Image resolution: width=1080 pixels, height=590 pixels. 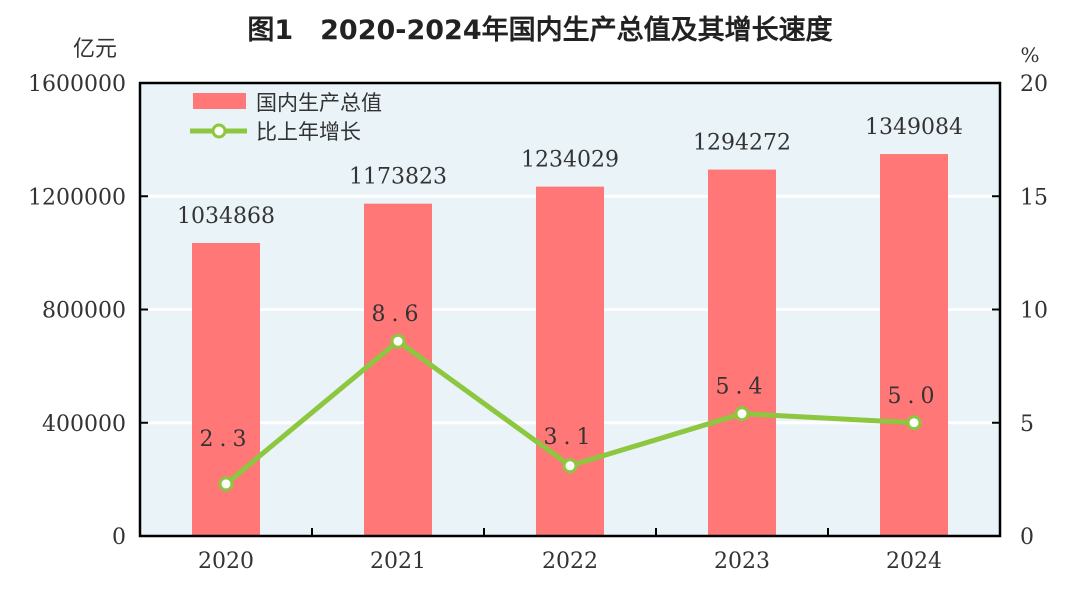 I want to click on legend-line-marker, so click(x=219, y=131).